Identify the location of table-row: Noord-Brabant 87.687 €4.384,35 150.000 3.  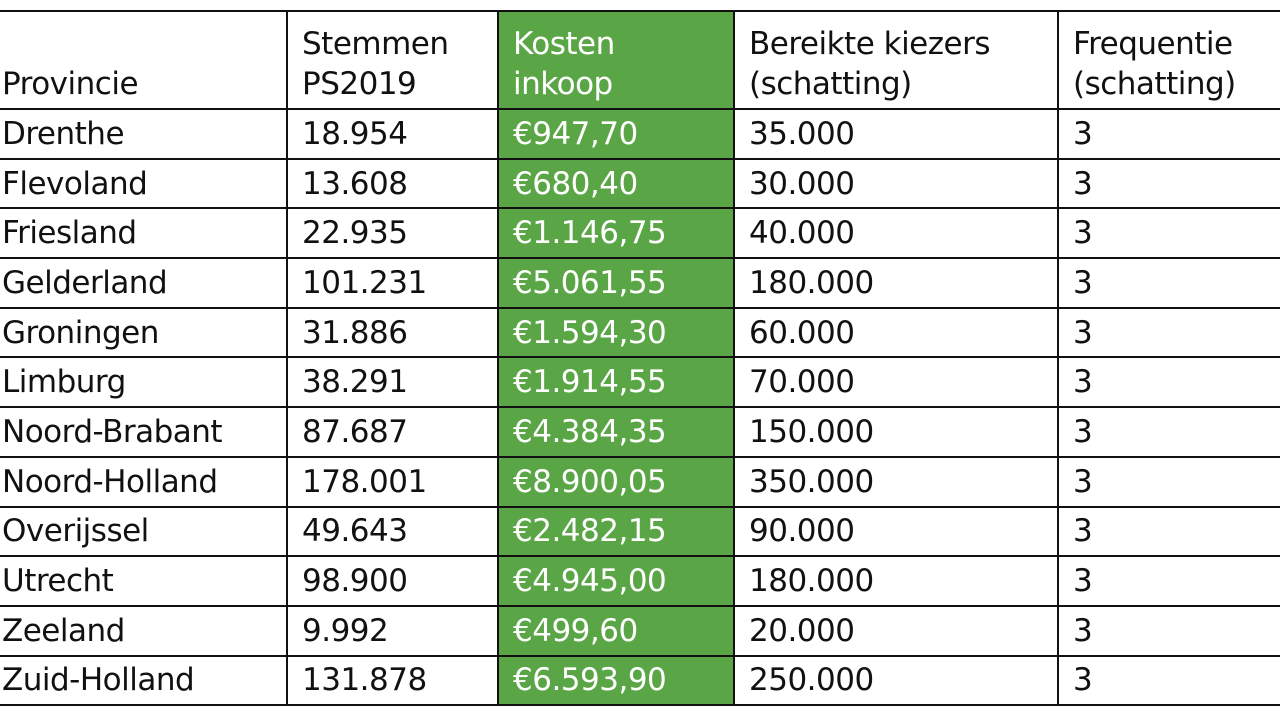
(640, 432).